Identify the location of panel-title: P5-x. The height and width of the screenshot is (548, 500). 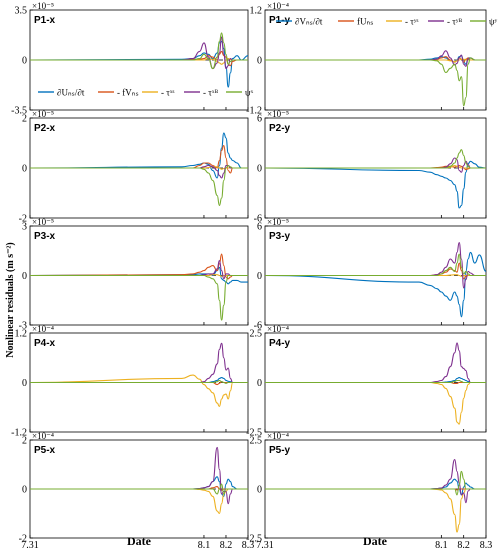
(45, 450).